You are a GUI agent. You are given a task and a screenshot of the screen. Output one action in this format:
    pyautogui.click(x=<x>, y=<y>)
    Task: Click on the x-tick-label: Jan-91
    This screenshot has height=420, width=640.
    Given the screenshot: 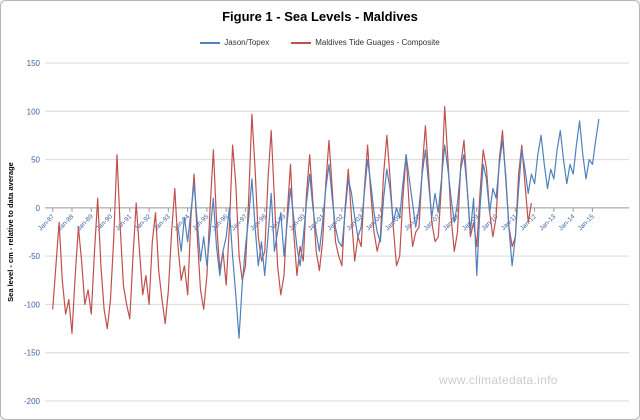 What is the action you would take?
    pyautogui.click(x=123, y=222)
    